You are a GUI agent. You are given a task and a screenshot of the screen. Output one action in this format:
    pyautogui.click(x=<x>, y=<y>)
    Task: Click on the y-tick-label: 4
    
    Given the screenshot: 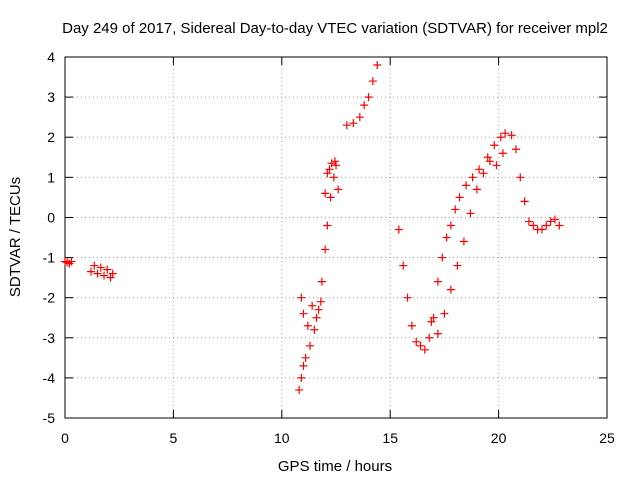 What is the action you would take?
    pyautogui.click(x=51, y=57)
    